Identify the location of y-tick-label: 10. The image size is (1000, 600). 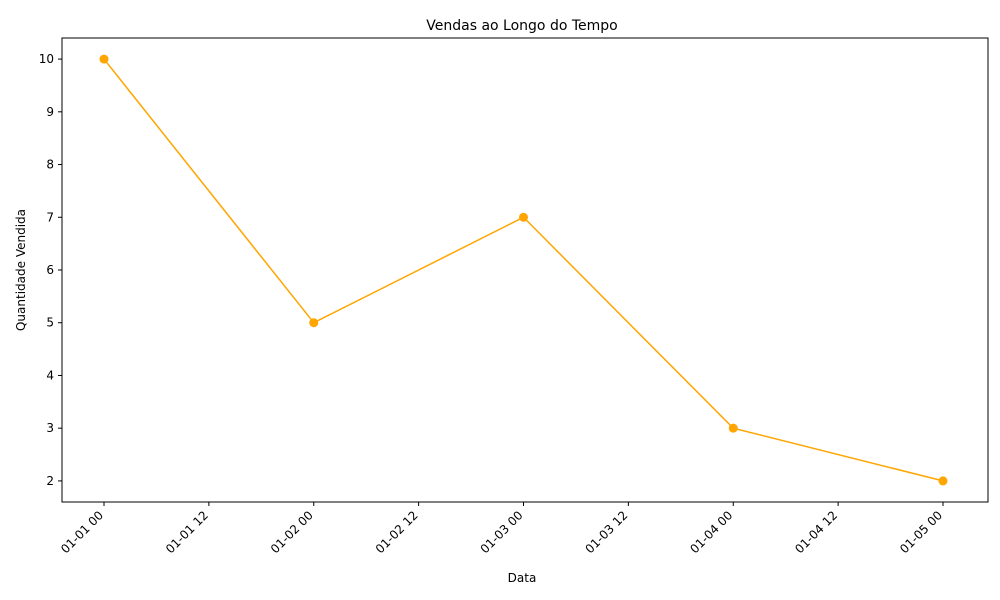
(46, 59).